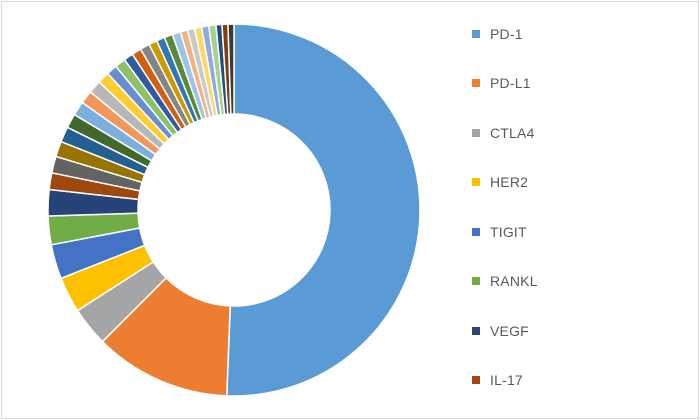  What do you see at coordinates (514, 281) in the screenshot?
I see `legend-label: RANKL` at bounding box center [514, 281].